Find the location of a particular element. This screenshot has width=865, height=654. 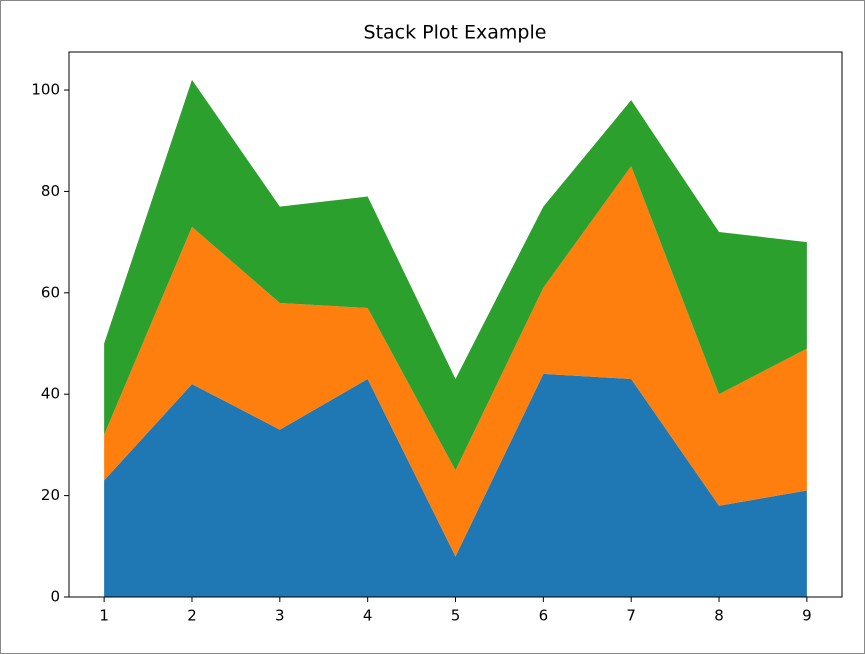

x-tick-label: 5 is located at coordinates (456, 616).